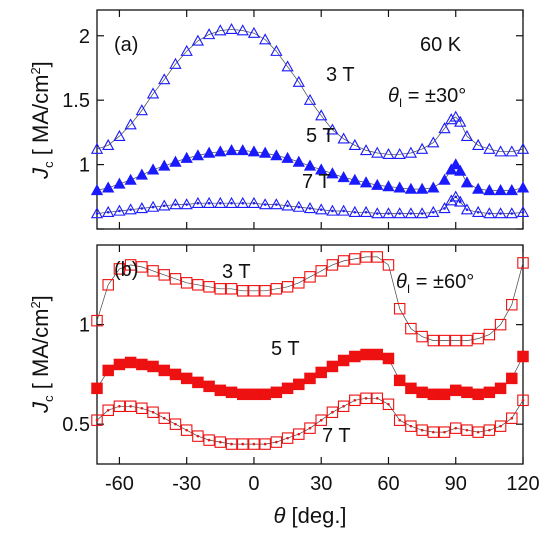 Image resolution: width=550 pixels, height=541 pixels. Describe the element at coordinates (315, 515) in the screenshot. I see `x-label-unit: [deg.]` at that location.